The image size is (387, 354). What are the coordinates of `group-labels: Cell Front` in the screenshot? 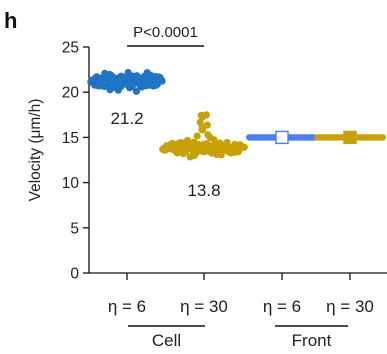 It's located at (238, 337).